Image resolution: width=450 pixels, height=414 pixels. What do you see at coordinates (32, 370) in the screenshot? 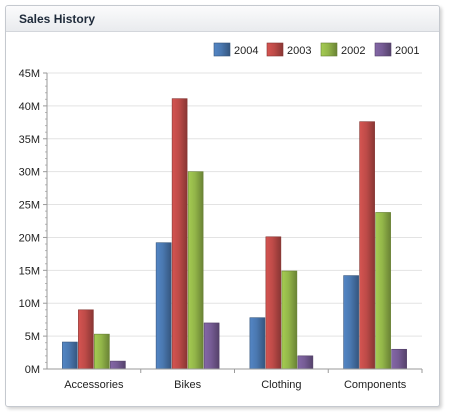
I see `y-tick-label: 0M` at bounding box center [32, 370].